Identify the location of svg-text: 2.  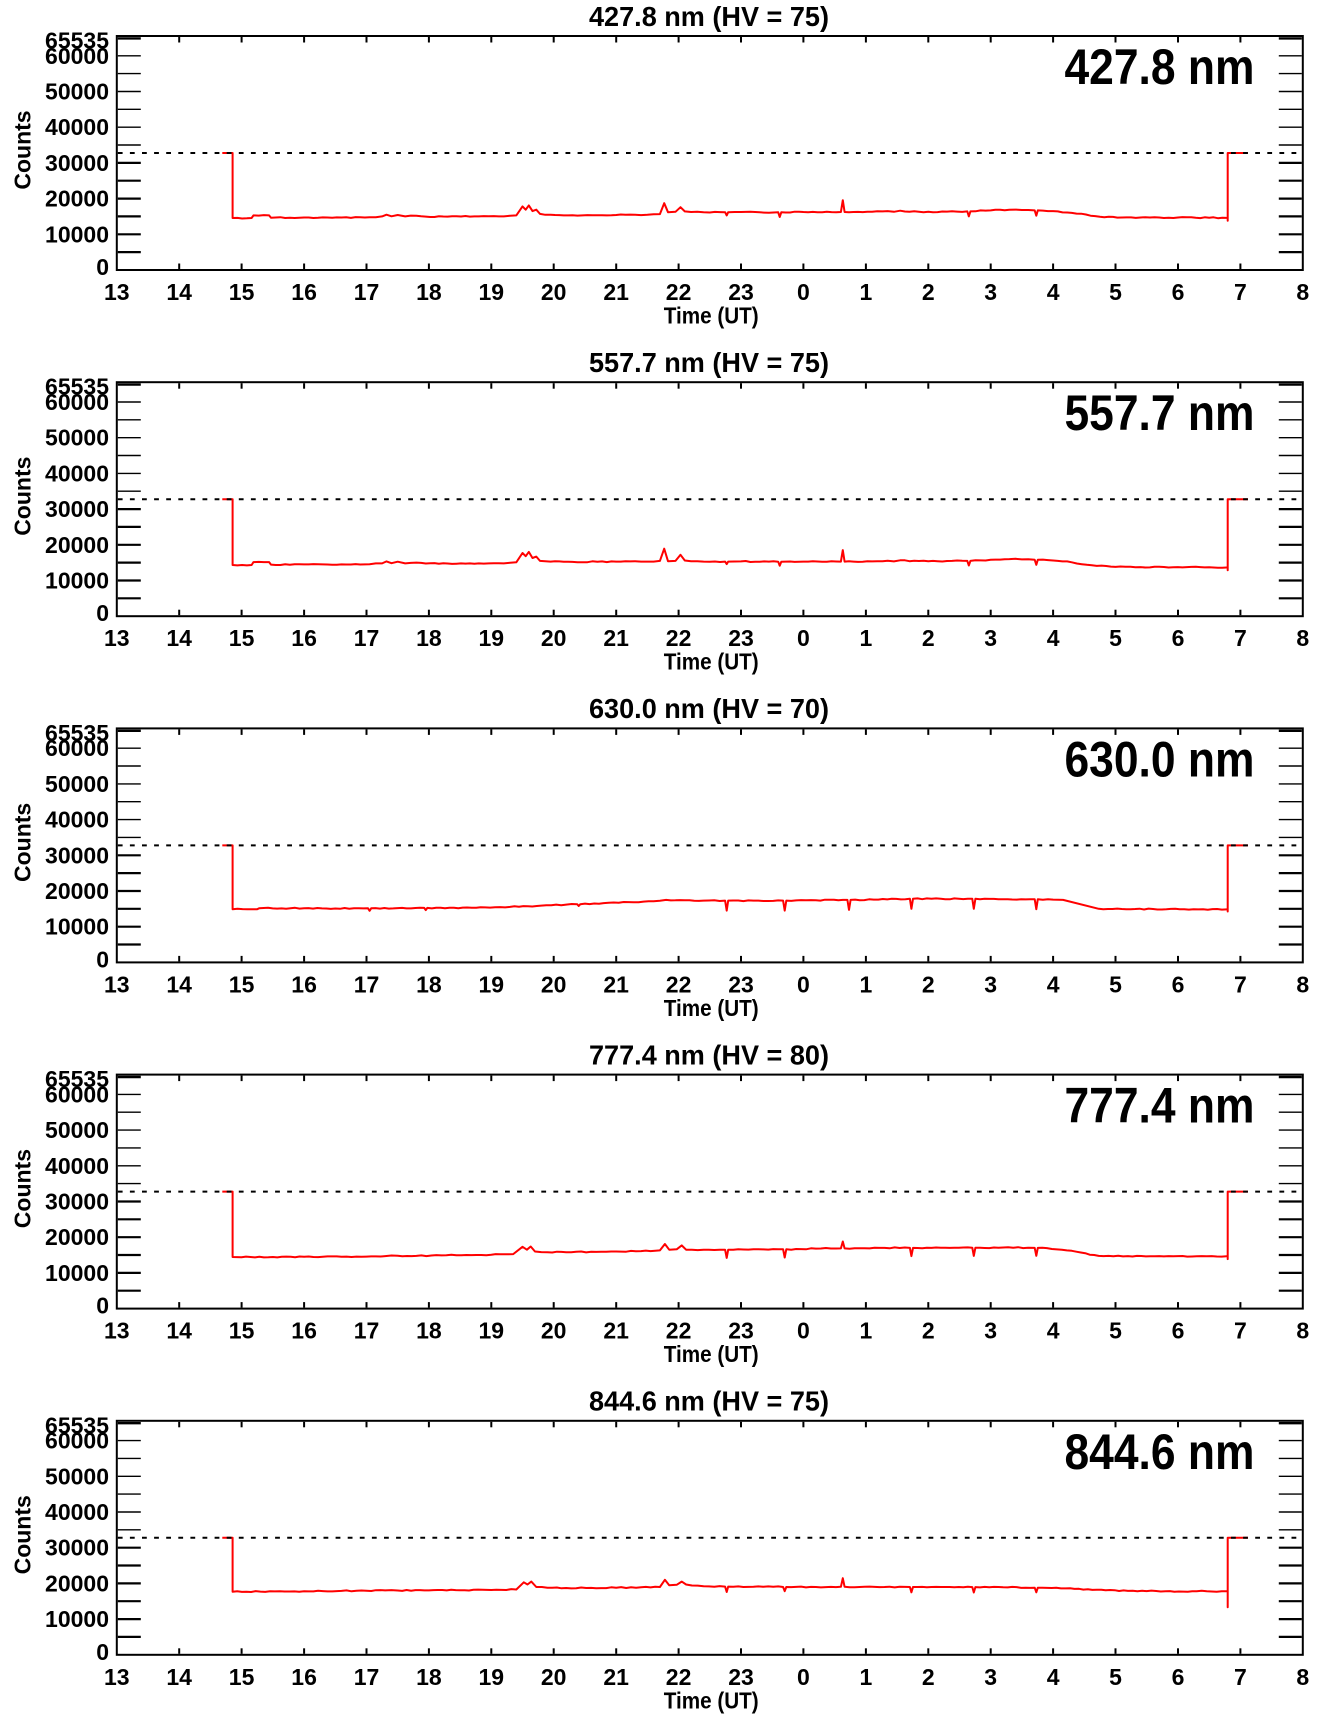
(928, 1331).